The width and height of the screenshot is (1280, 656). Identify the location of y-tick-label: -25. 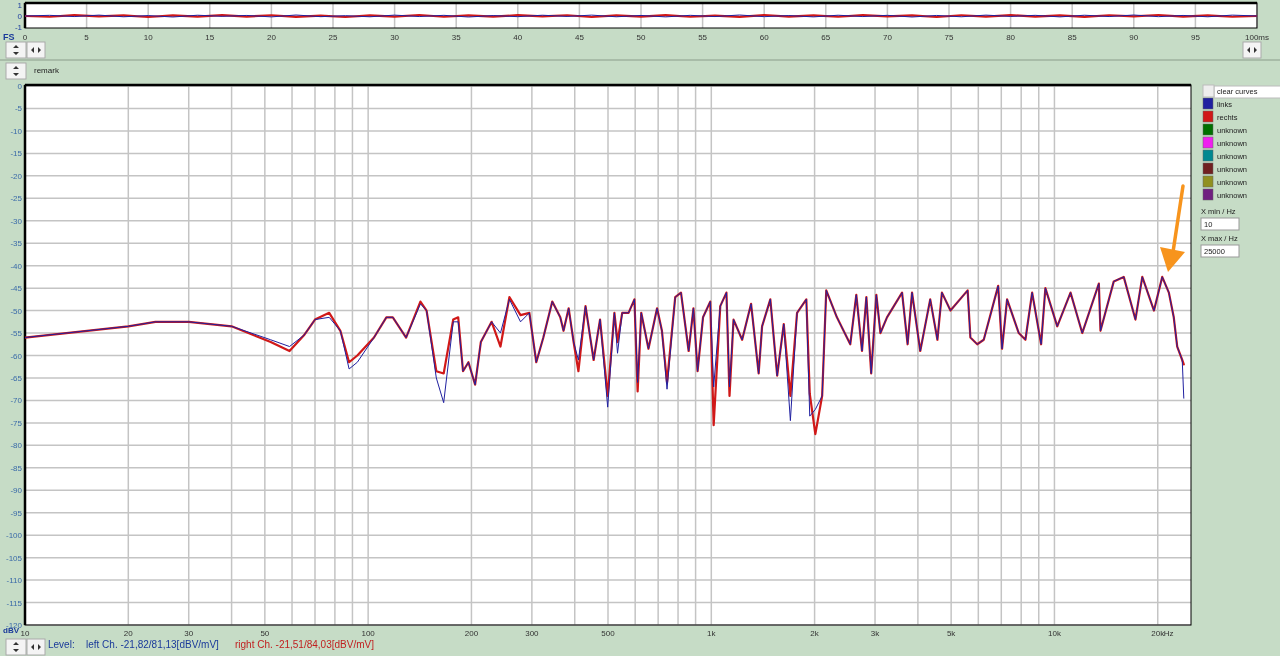
(16, 199).